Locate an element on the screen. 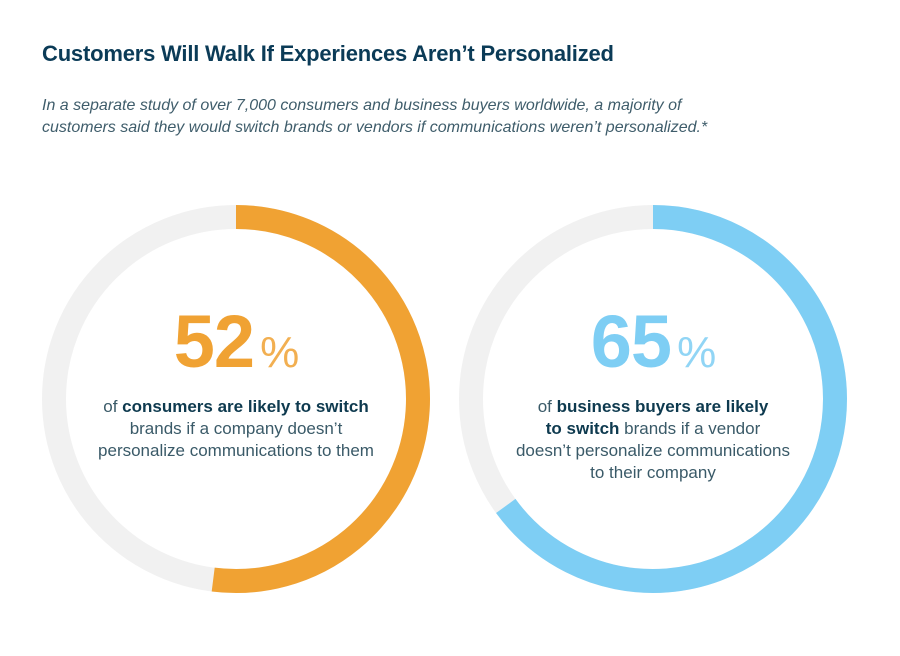 The width and height of the screenshot is (900, 656). business-buyers-value: 65% is located at coordinates (653, 347).